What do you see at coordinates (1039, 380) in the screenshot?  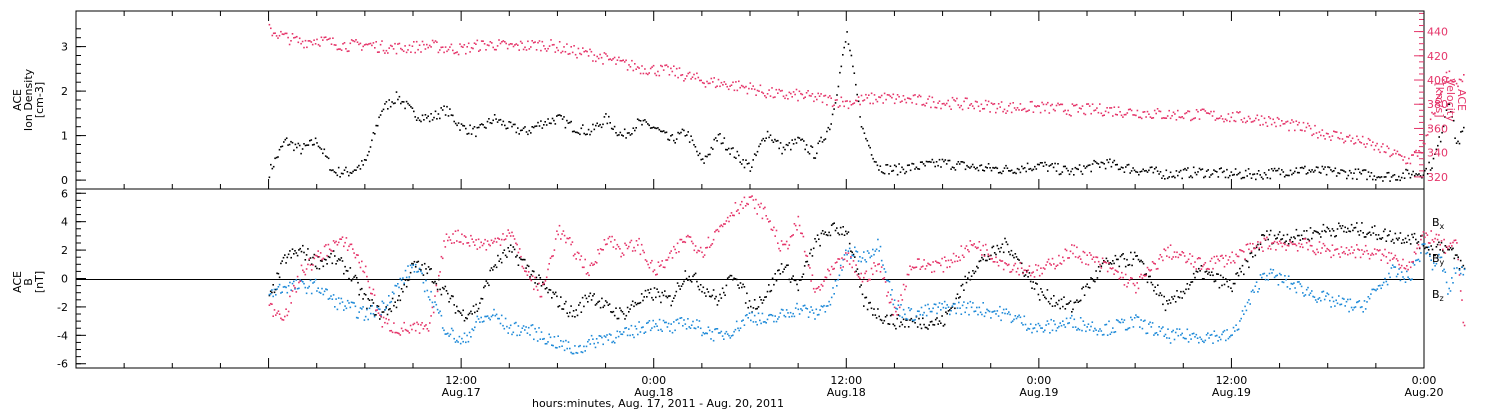 I see `time-tick-label: 0:00` at bounding box center [1039, 380].